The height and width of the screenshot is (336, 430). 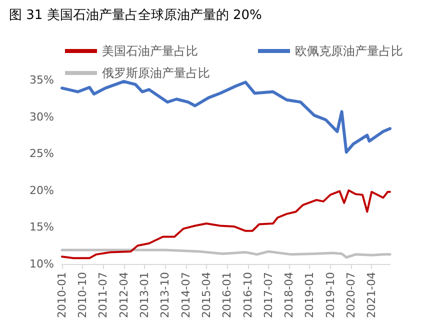 What do you see at coordinates (42, 190) in the screenshot?
I see `y-tick-label: 20%` at bounding box center [42, 190].